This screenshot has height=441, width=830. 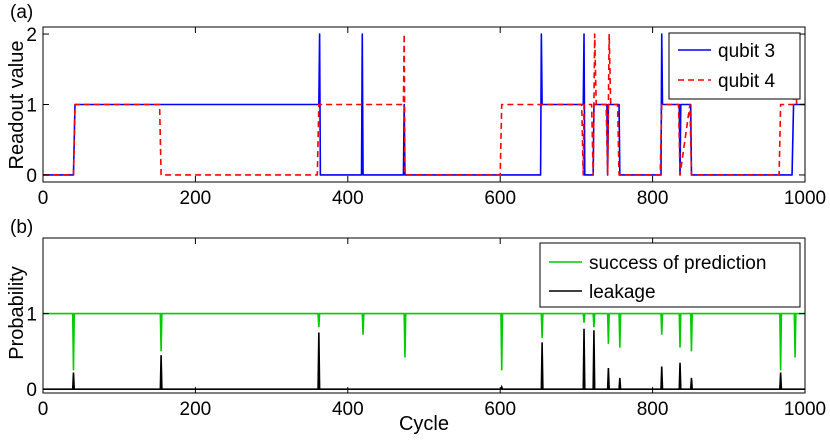 I want to click on panel-a-ytick-label: 0, so click(x=31, y=176).